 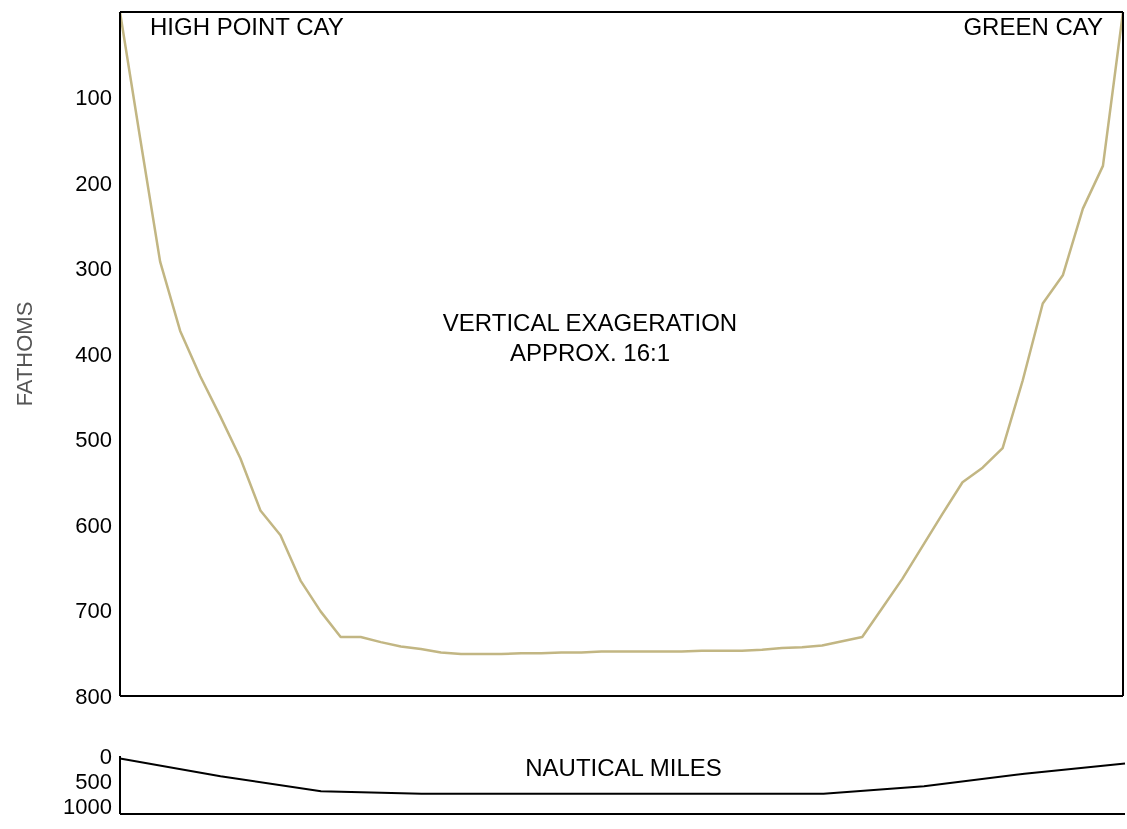 What do you see at coordinates (93, 354) in the screenshot?
I see `y-tick-label: 400` at bounding box center [93, 354].